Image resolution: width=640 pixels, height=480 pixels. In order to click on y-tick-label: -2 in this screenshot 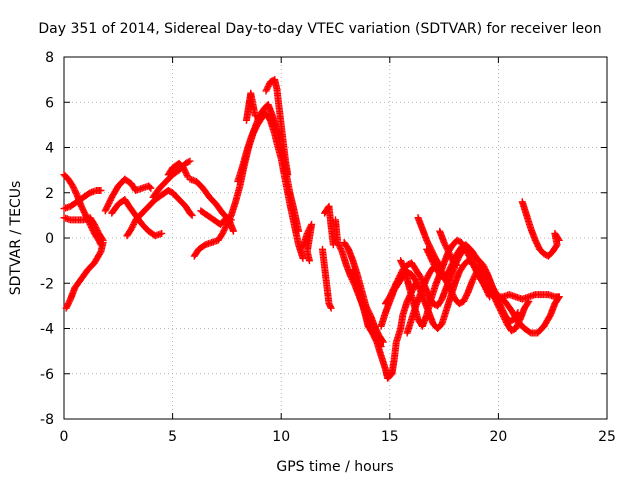, I will do `click(47, 284)`.